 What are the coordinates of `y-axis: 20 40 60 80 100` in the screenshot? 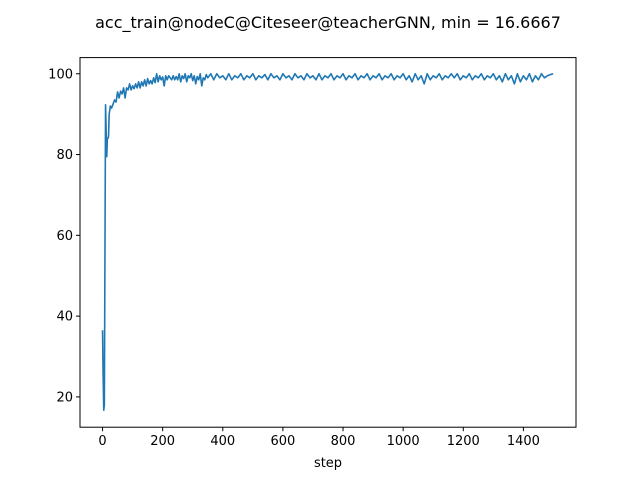 It's located at (64, 236).